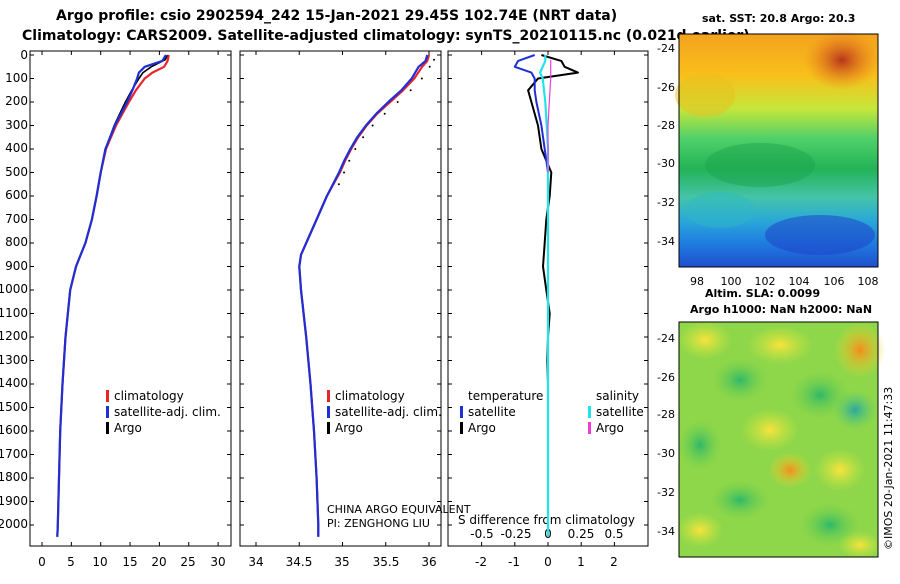  What do you see at coordinates (613, 534) in the screenshot?
I see `salinity-diff-tick-label: 0.5` at bounding box center [613, 534].